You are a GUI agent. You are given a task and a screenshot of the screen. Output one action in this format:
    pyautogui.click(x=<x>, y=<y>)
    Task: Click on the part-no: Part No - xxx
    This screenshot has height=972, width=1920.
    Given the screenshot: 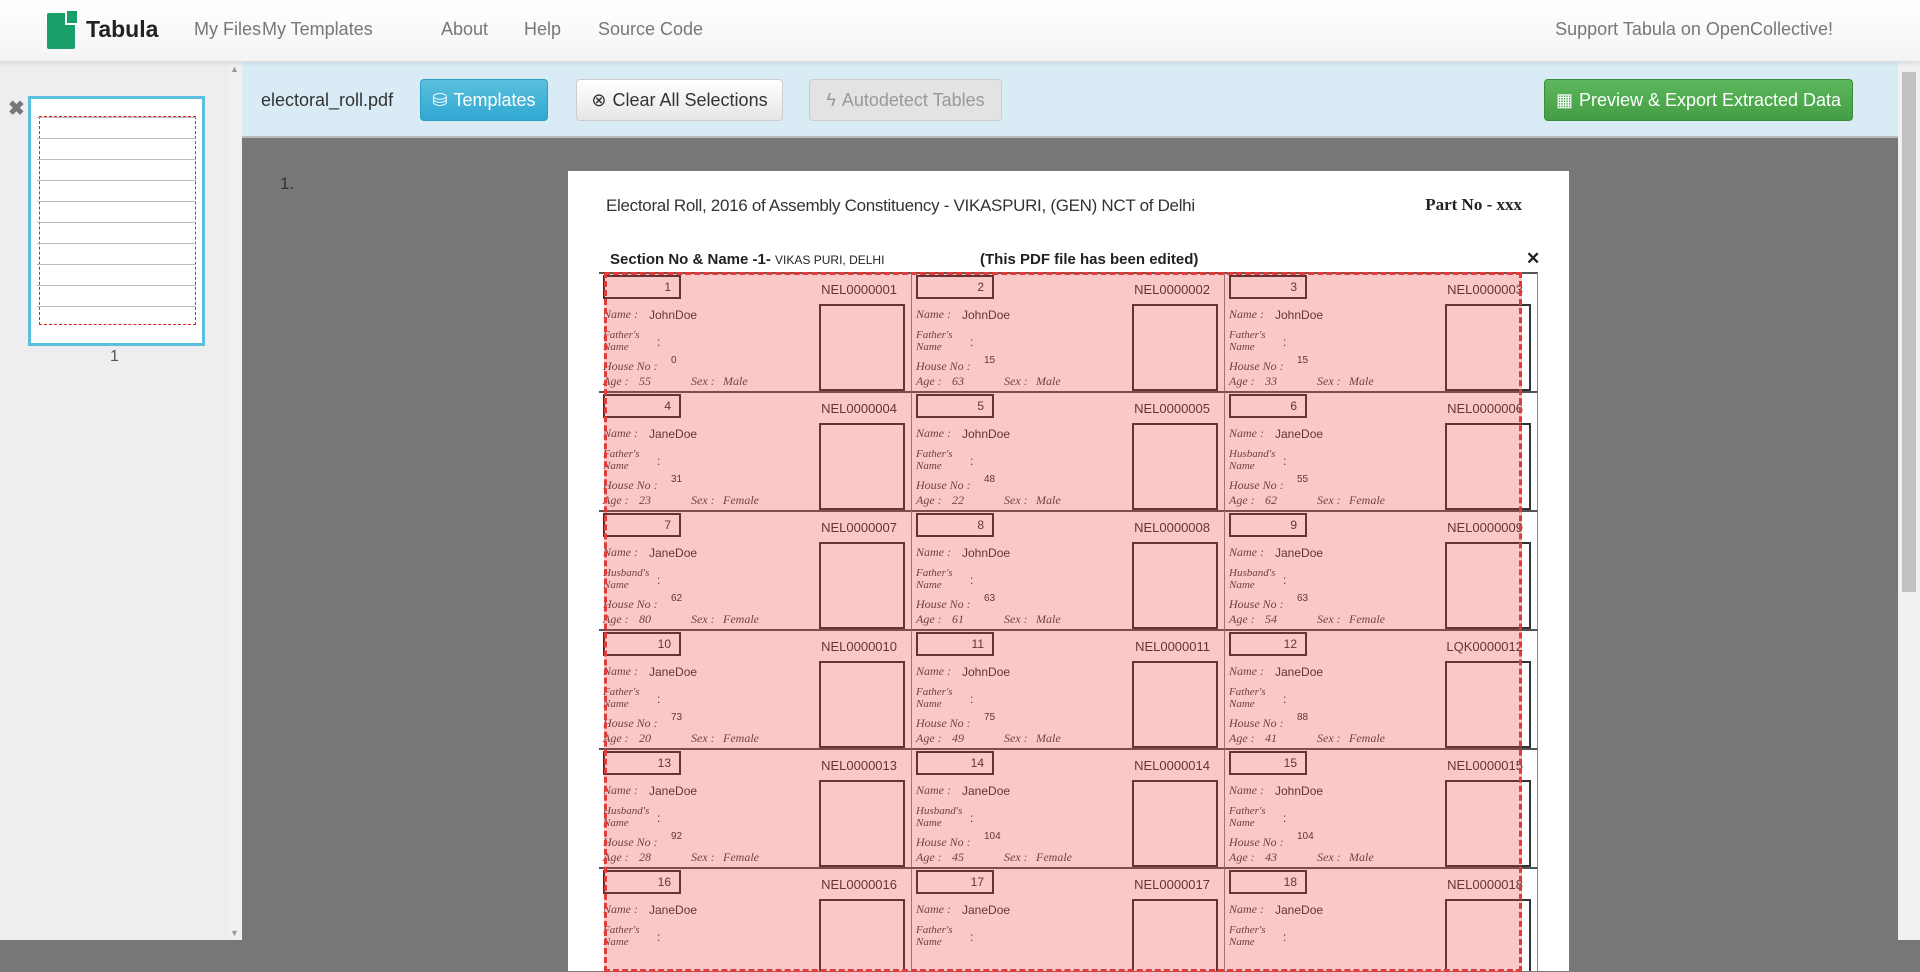 What is the action you would take?
    pyautogui.click(x=1473, y=204)
    